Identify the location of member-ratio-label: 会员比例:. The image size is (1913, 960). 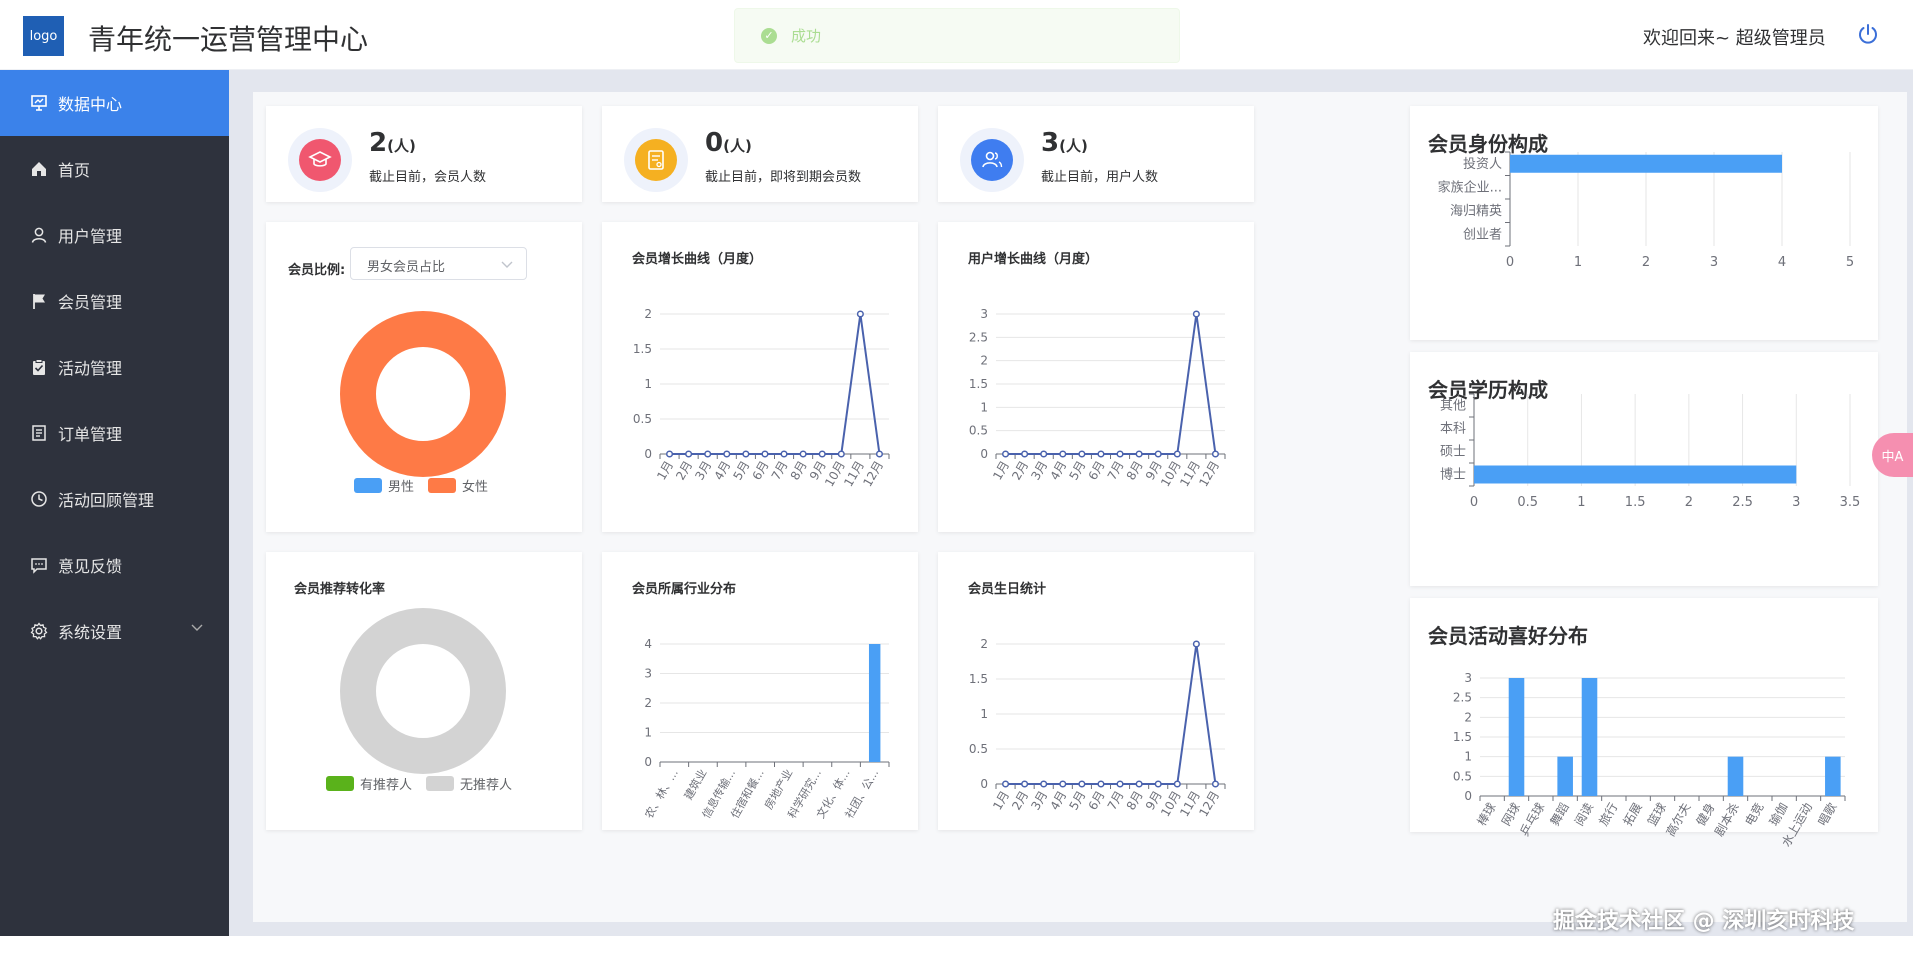
(317, 270).